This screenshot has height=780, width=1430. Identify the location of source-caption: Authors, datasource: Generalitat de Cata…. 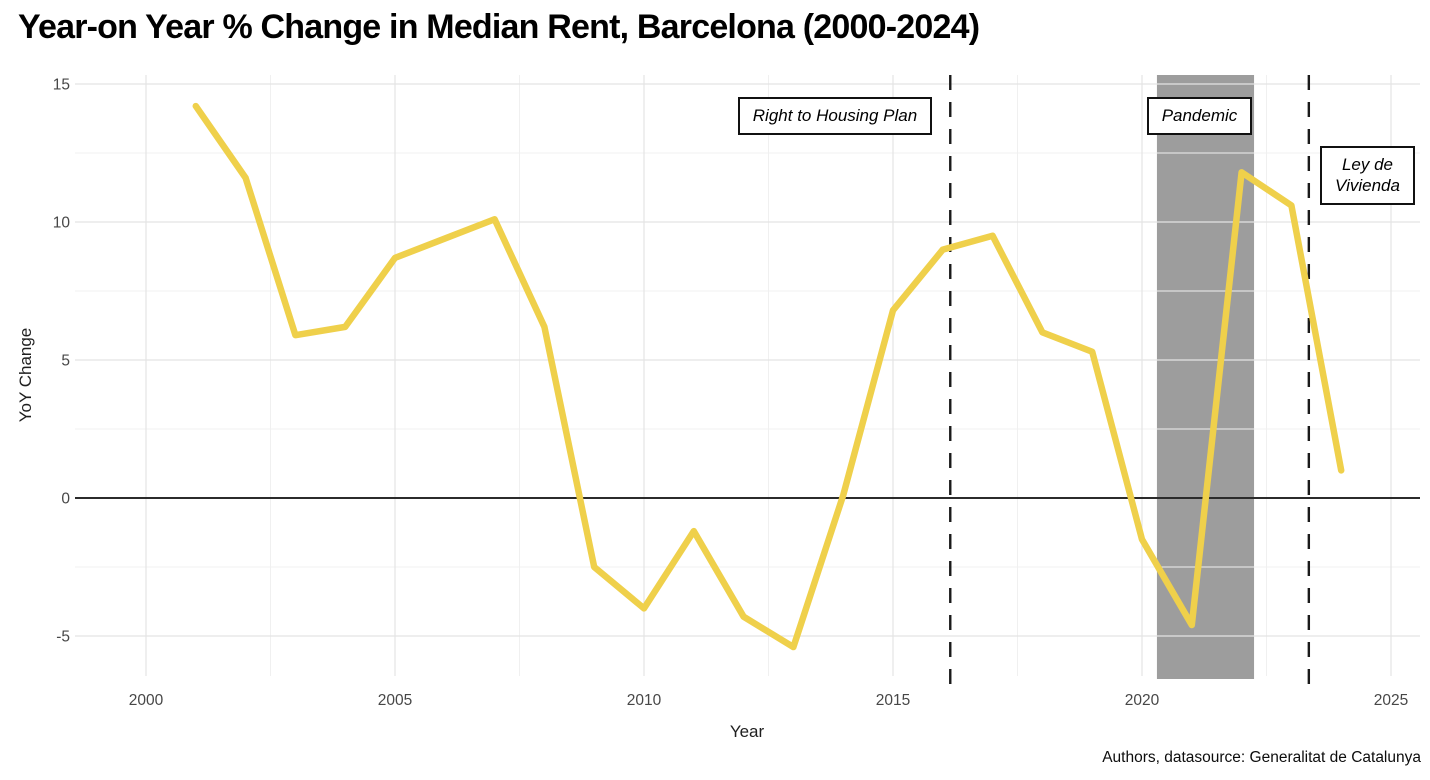
(1261, 757).